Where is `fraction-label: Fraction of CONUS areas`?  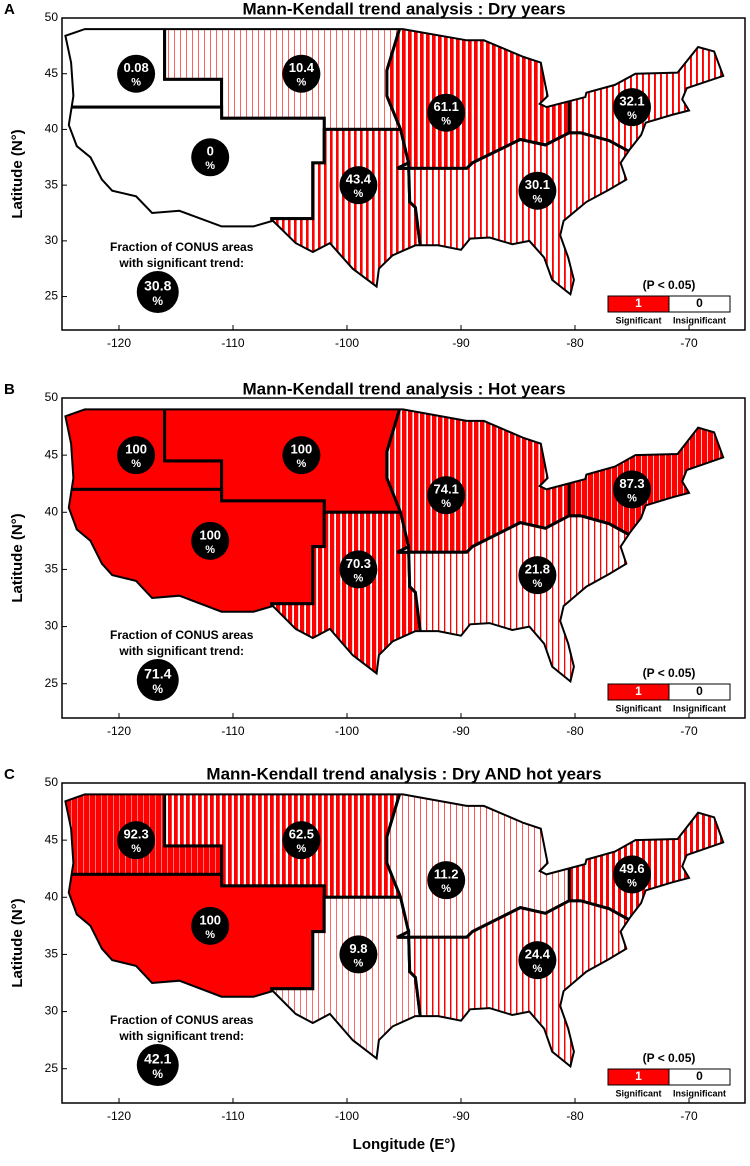 fraction-label: Fraction of CONUS areas is located at coordinates (182, 1020).